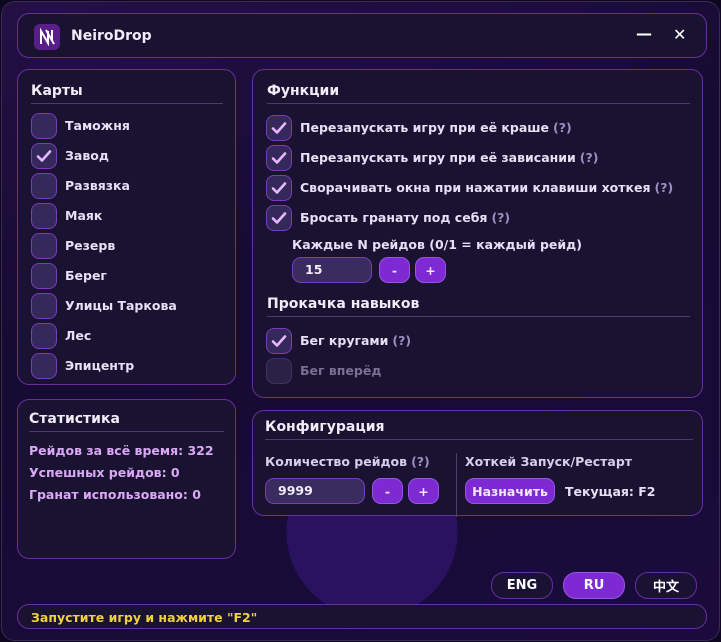 The image size is (721, 642). I want to click on checkbox-label: Бросать гранату под себя (?), so click(405, 217).